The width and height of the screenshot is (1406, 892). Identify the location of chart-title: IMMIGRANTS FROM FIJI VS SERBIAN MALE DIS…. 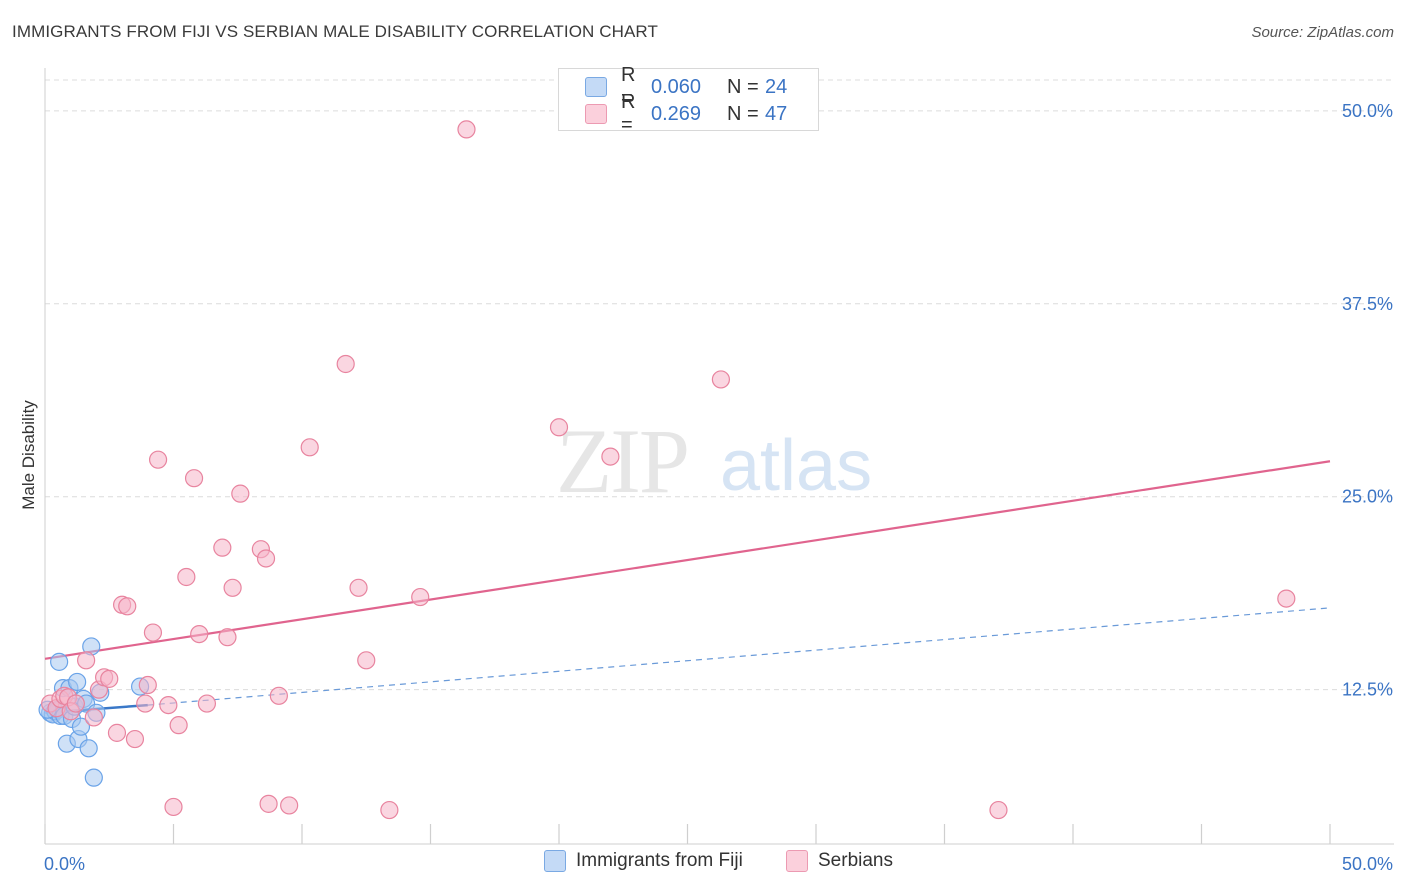
(335, 31).